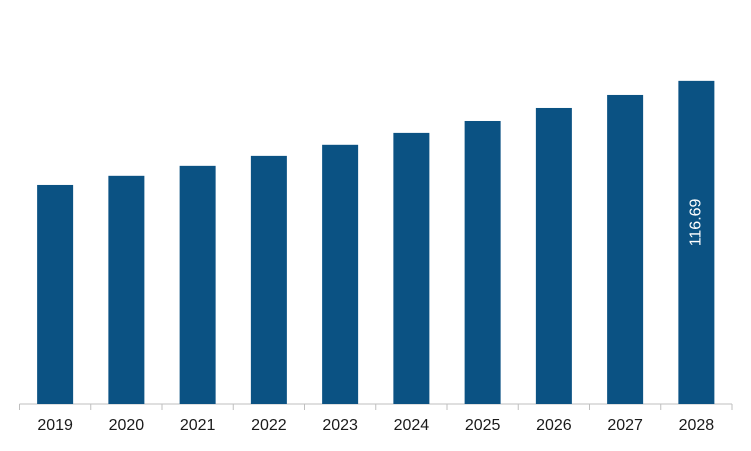 The image size is (751, 451). Describe the element at coordinates (340, 425) in the screenshot. I see `x-tick-label: 2023` at that location.